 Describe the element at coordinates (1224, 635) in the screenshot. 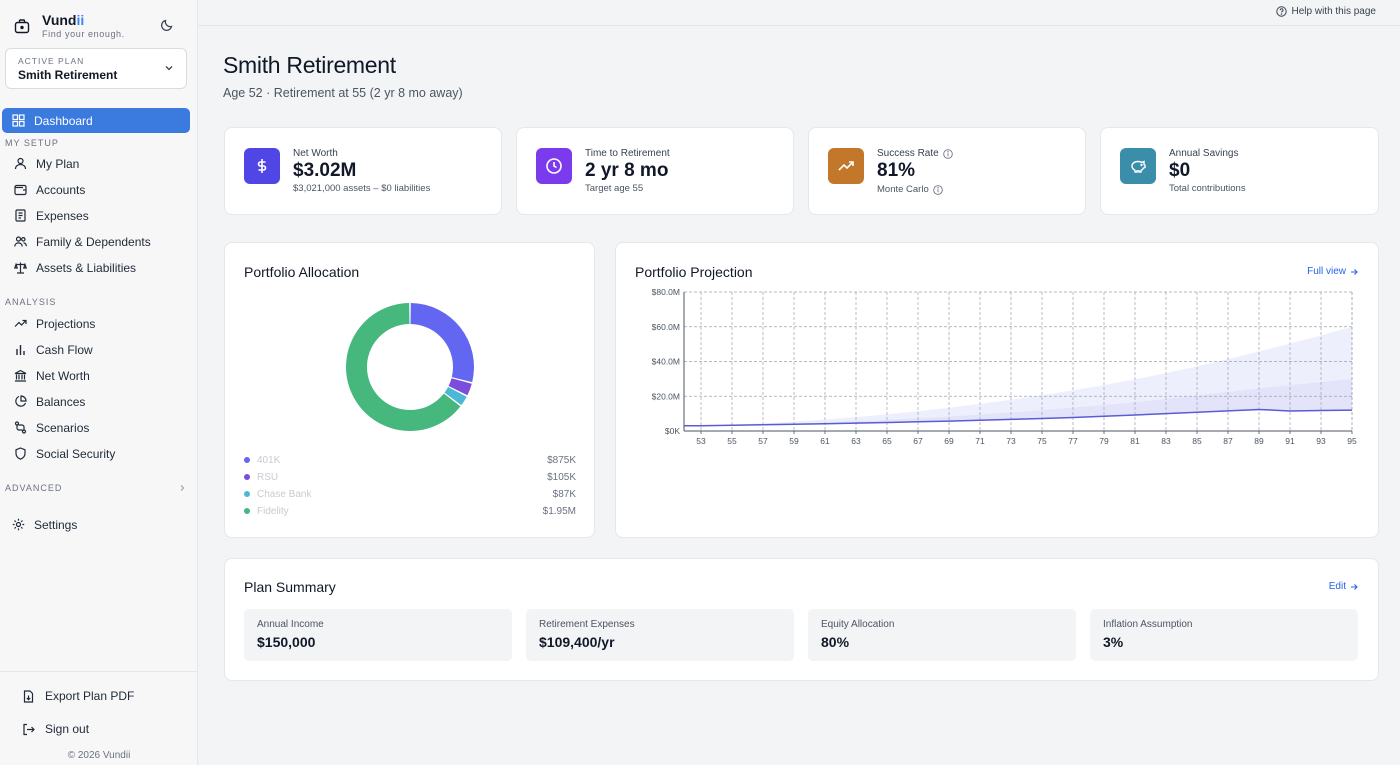

I see `summary-inflation-assumption: Inflation Assumption 3%` at that location.